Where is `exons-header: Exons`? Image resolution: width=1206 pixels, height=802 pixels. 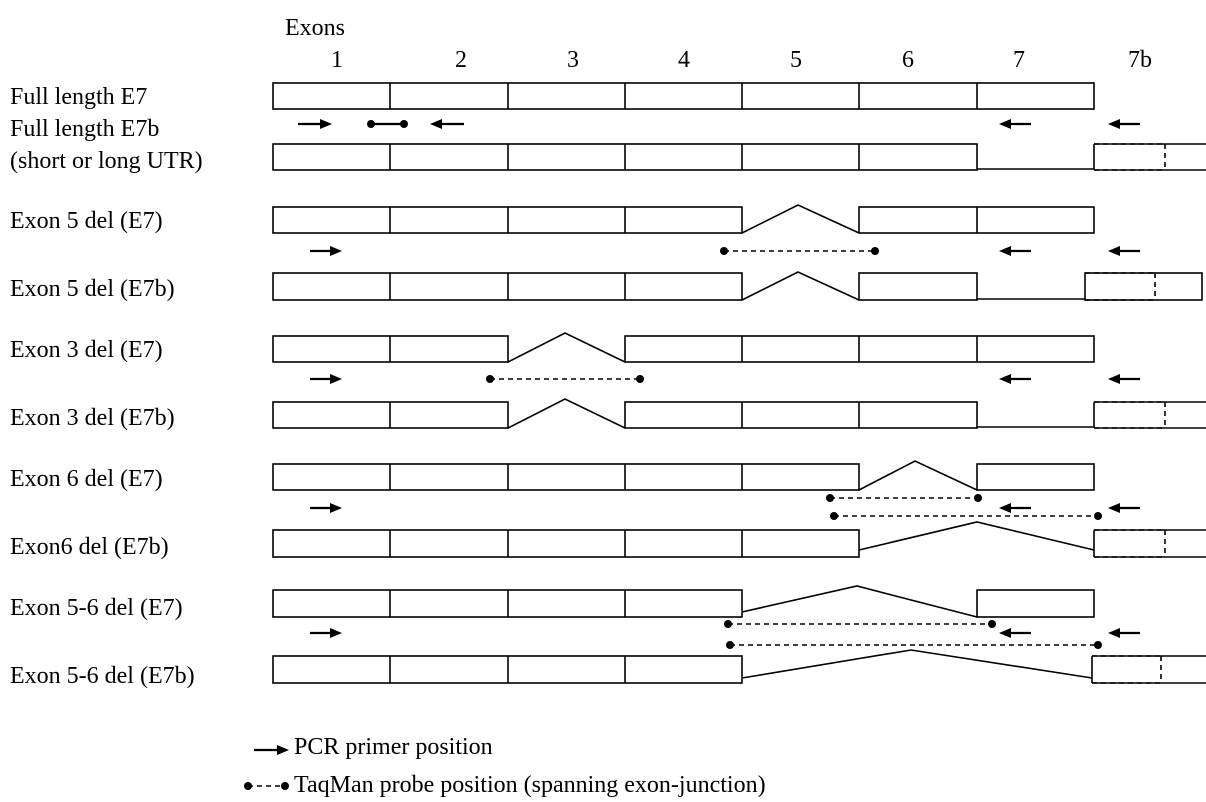
exons-header: Exons is located at coordinates (315, 28).